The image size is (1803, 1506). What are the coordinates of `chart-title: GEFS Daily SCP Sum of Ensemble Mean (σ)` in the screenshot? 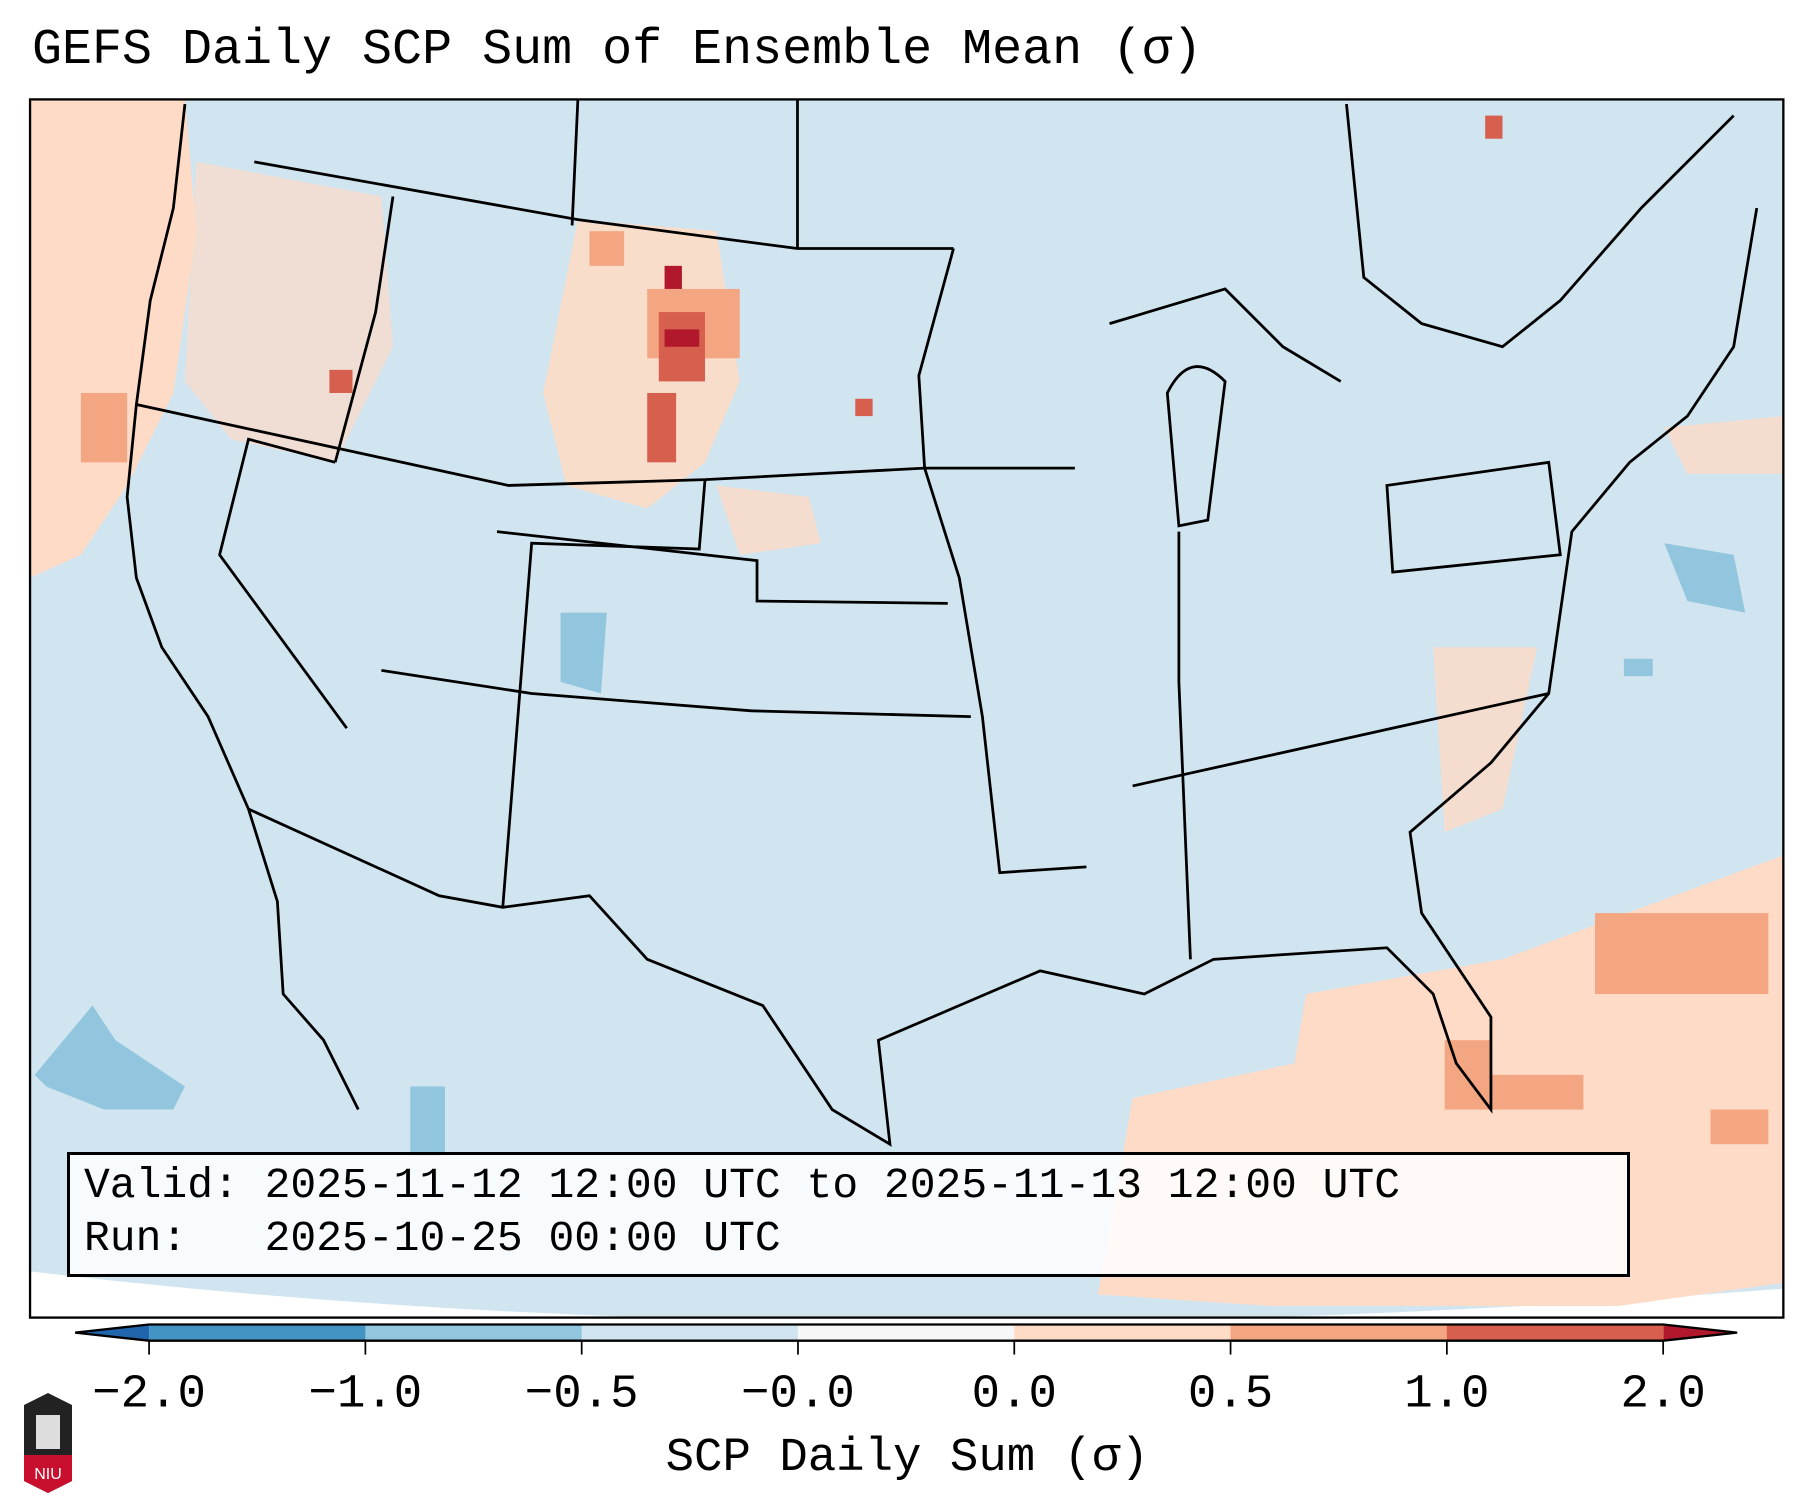 It's located at (617, 50).